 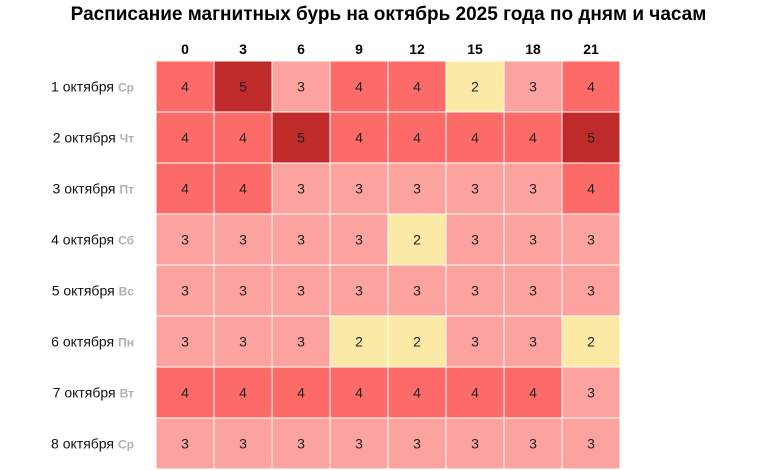 What do you see at coordinates (475, 49) in the screenshot?
I see `column-label-15: 15` at bounding box center [475, 49].